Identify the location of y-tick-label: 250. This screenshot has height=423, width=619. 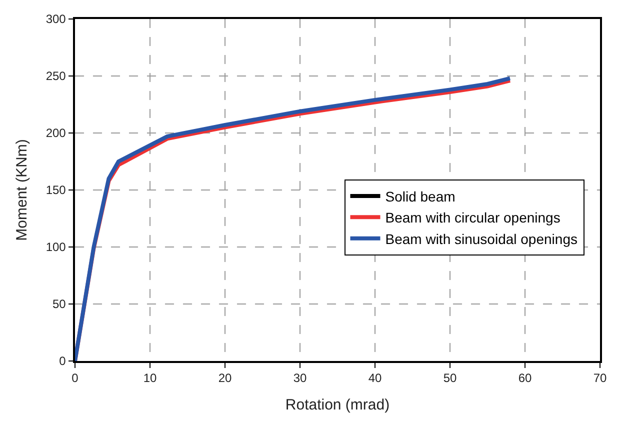
(56, 76).